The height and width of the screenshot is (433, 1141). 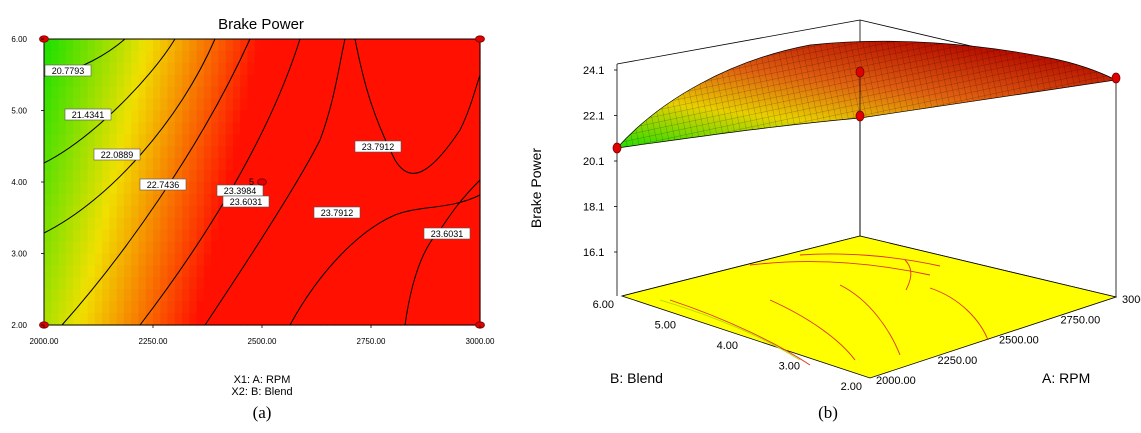 What do you see at coordinates (385, 260) in the screenshot?
I see `contour-line` at bounding box center [385, 260].